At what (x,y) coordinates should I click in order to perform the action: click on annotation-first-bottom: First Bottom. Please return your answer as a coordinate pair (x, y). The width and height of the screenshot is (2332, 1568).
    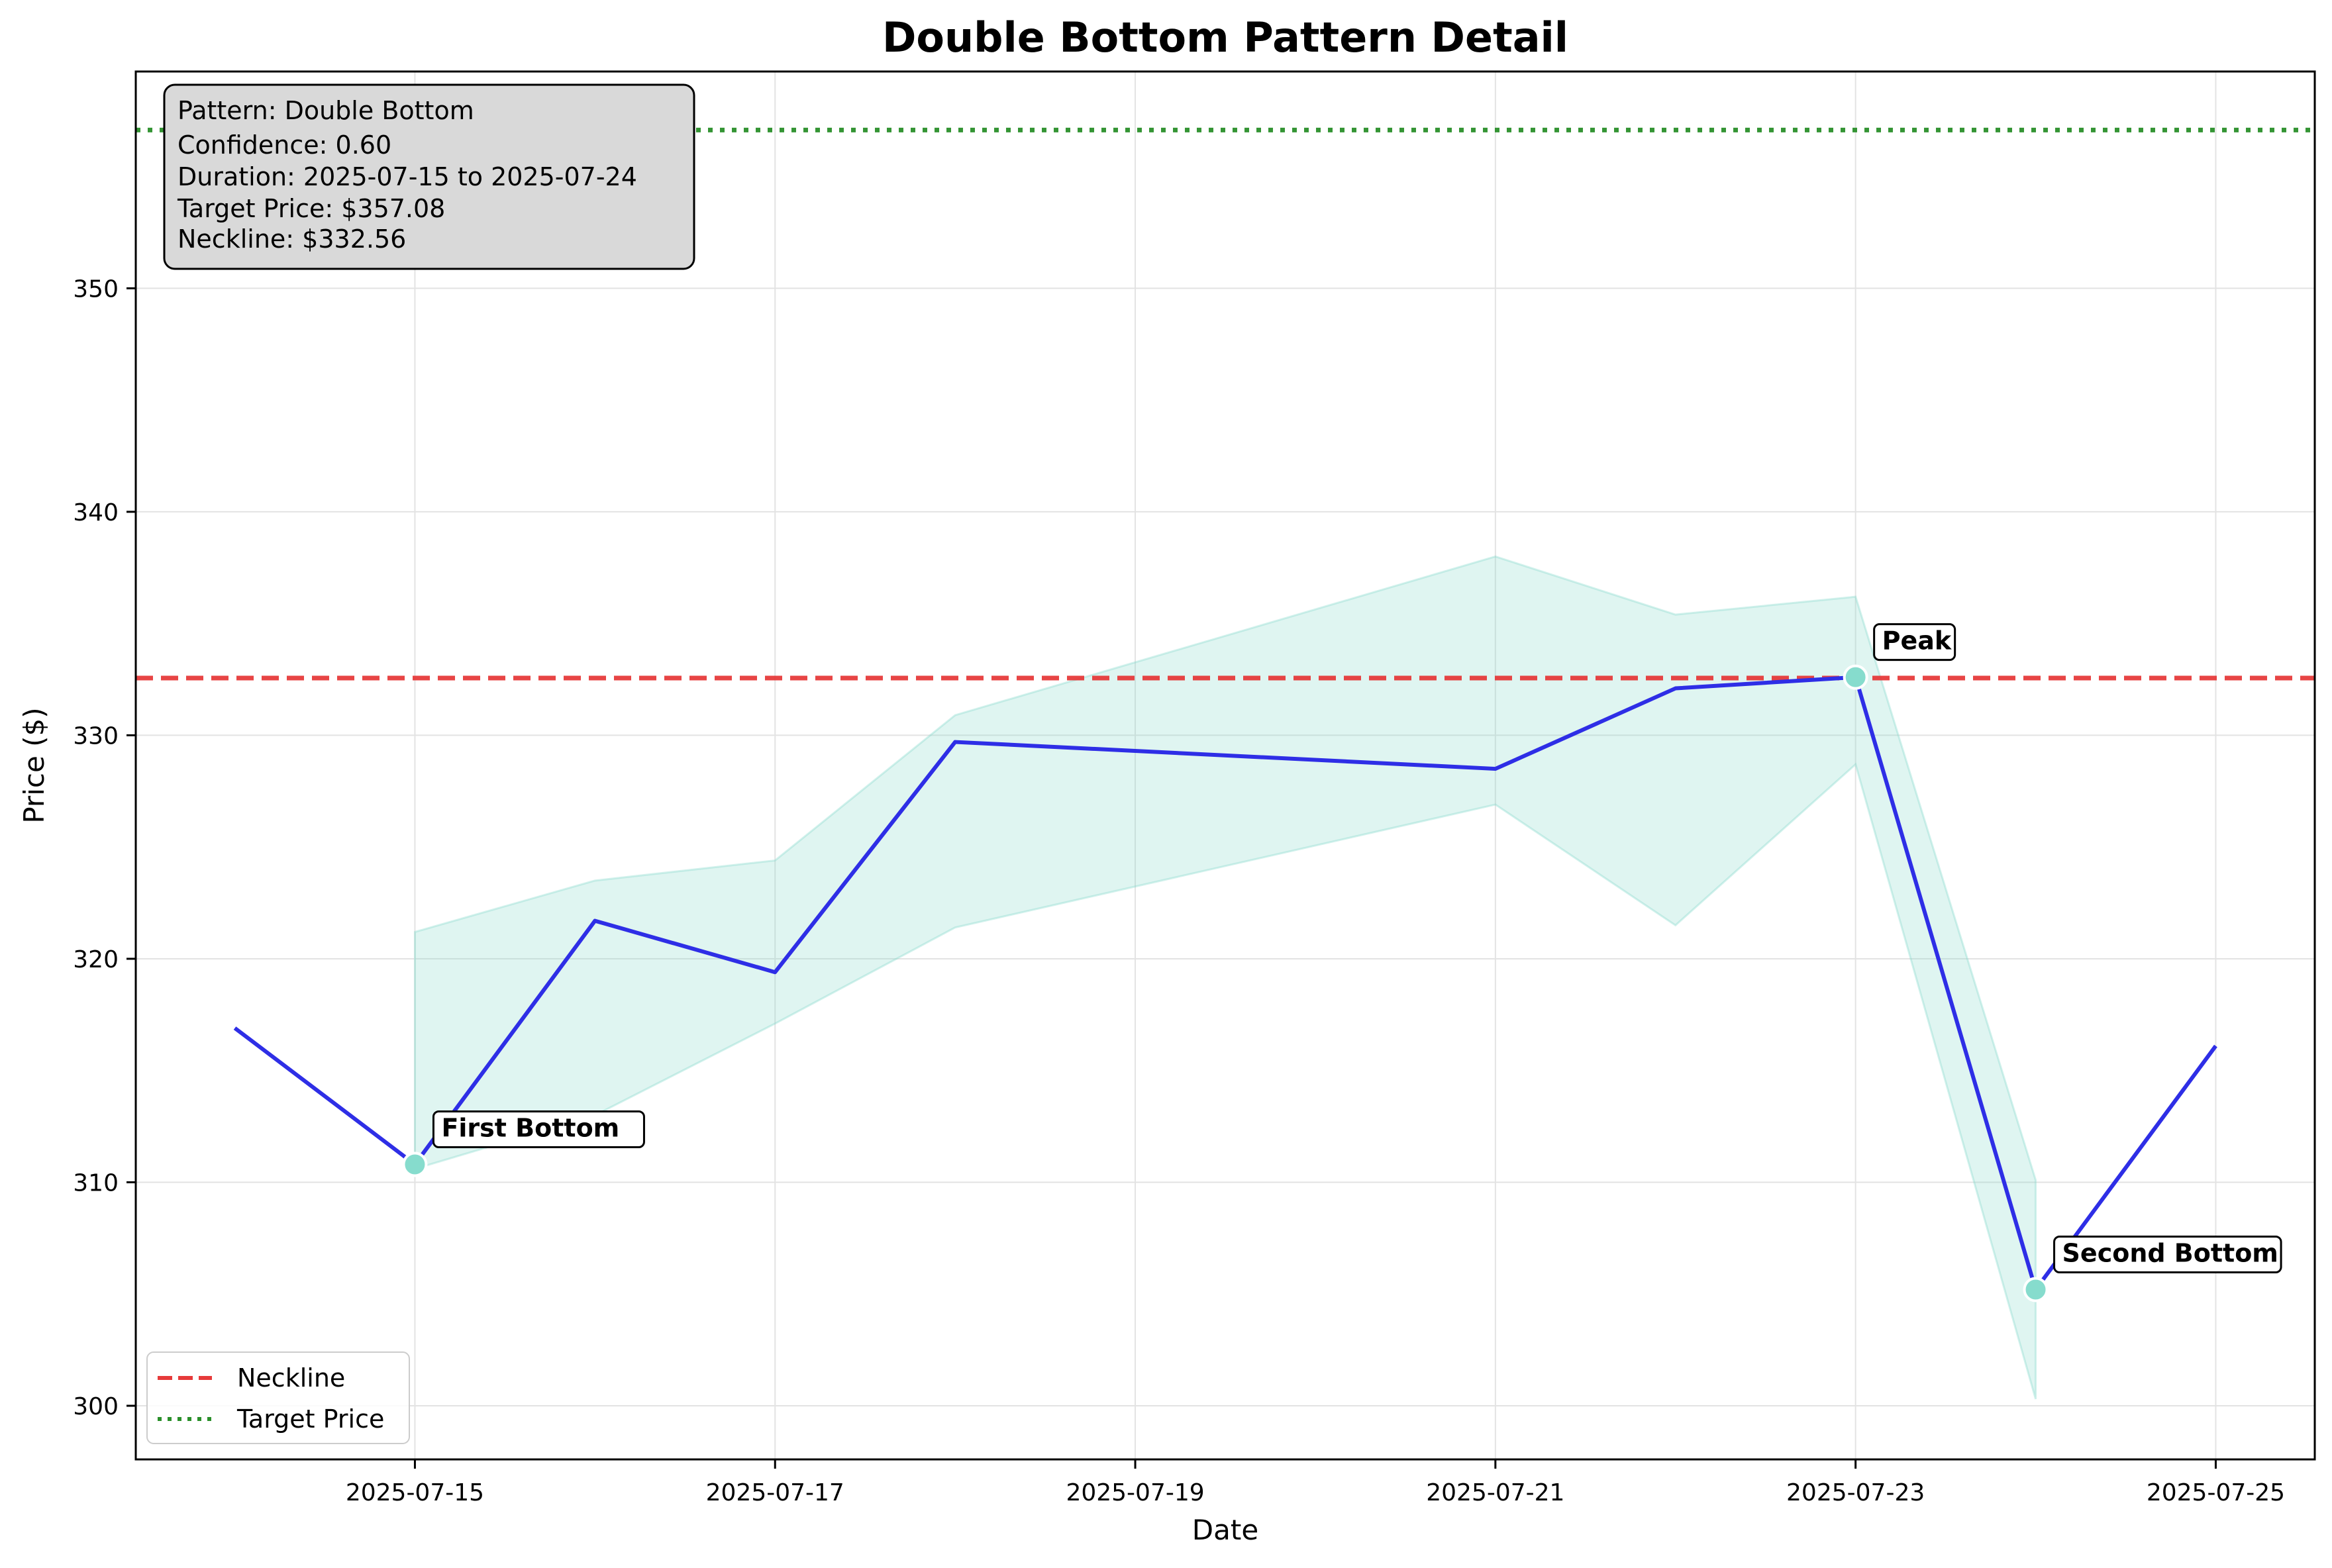
    Looking at the image, I should click on (530, 1127).